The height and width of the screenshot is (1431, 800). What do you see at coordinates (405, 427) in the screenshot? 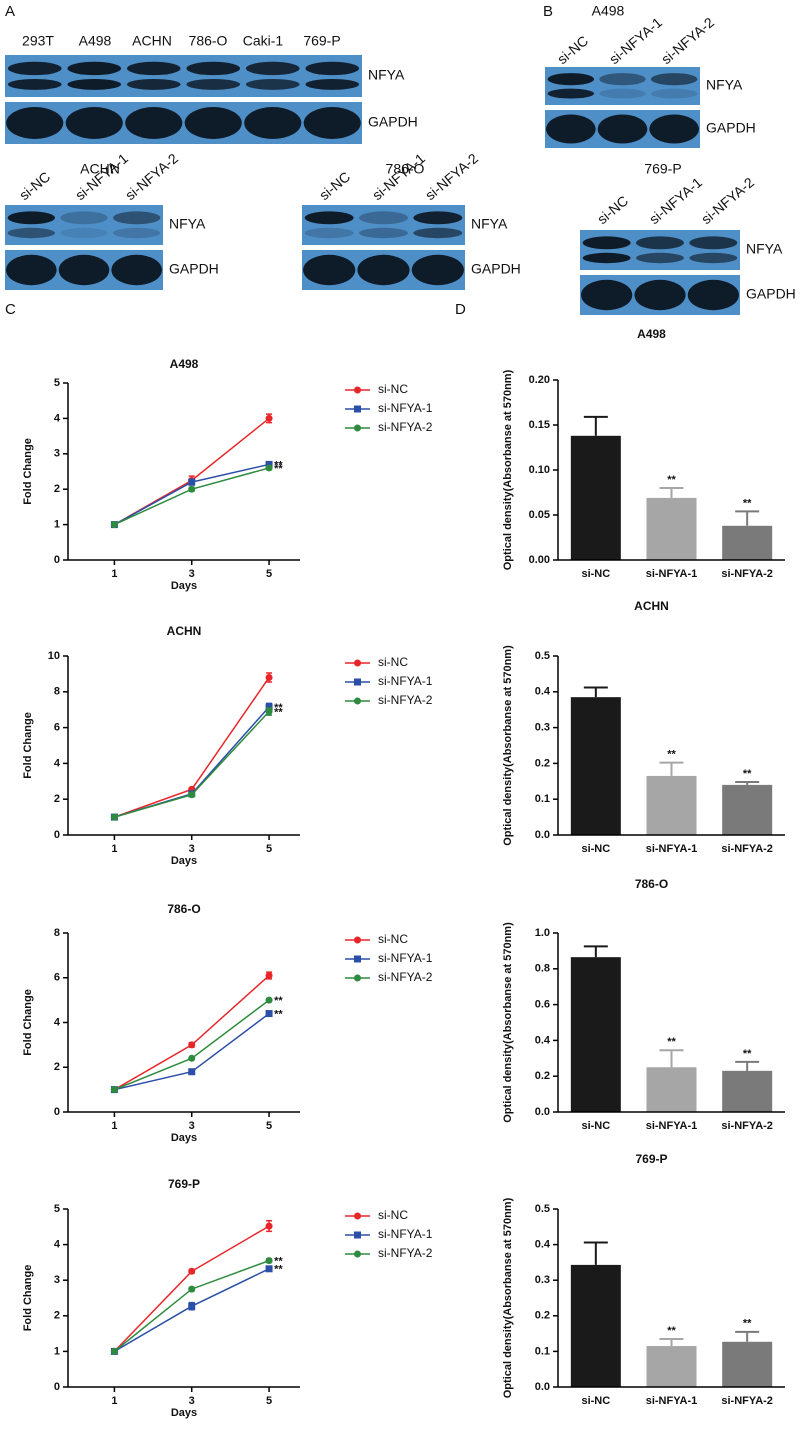
I see `legend-label: si-NFYA-2` at bounding box center [405, 427].